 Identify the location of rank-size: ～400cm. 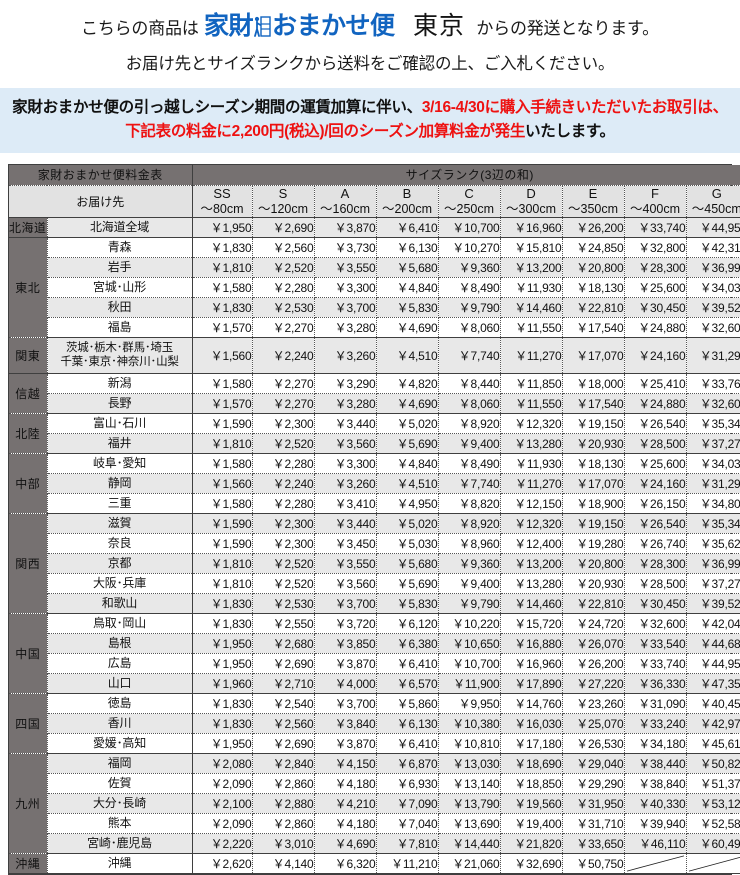
(655, 208).